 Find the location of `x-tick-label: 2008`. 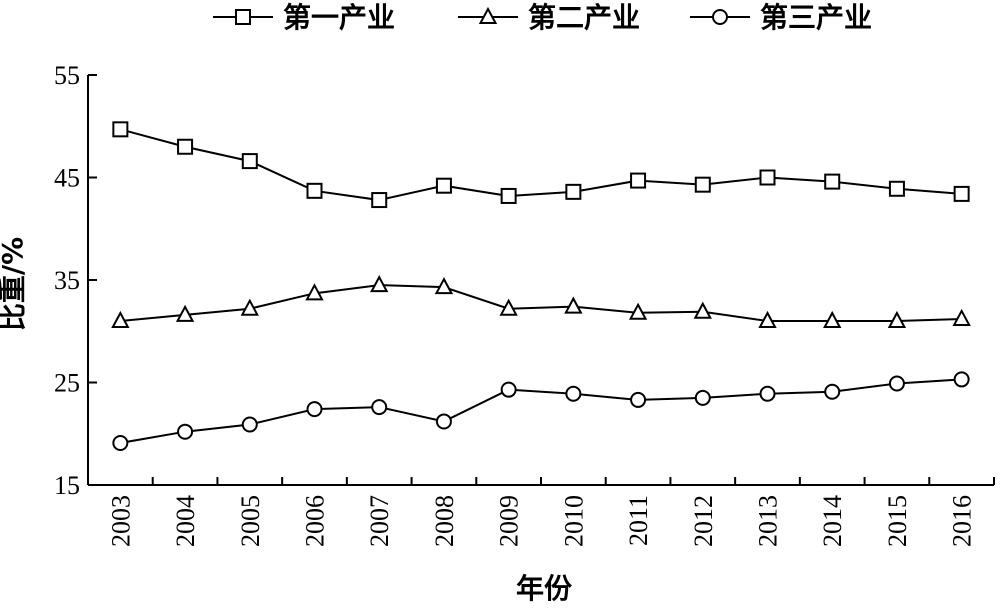

x-tick-label: 2008 is located at coordinates (444, 521).